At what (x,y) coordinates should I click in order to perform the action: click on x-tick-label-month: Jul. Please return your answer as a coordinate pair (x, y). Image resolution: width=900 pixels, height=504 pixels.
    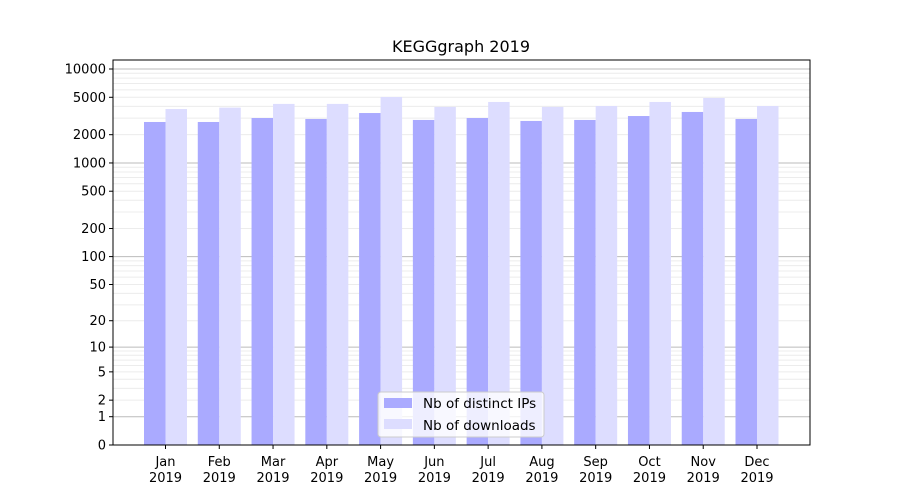
    Looking at the image, I should click on (487, 462).